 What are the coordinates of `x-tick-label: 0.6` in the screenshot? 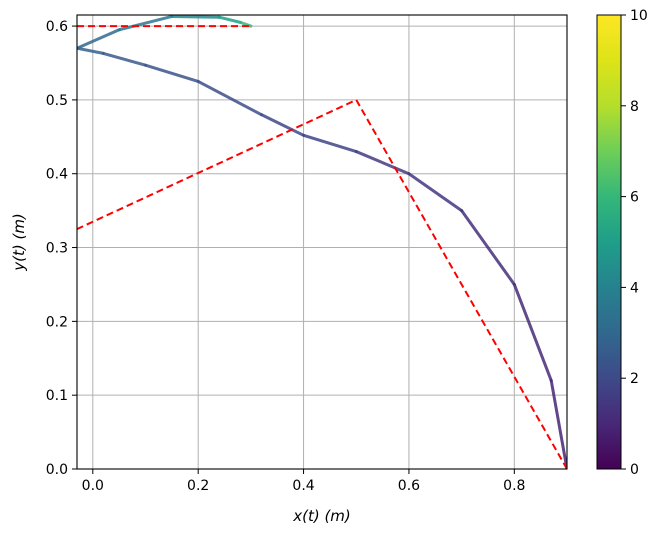 It's located at (409, 486).